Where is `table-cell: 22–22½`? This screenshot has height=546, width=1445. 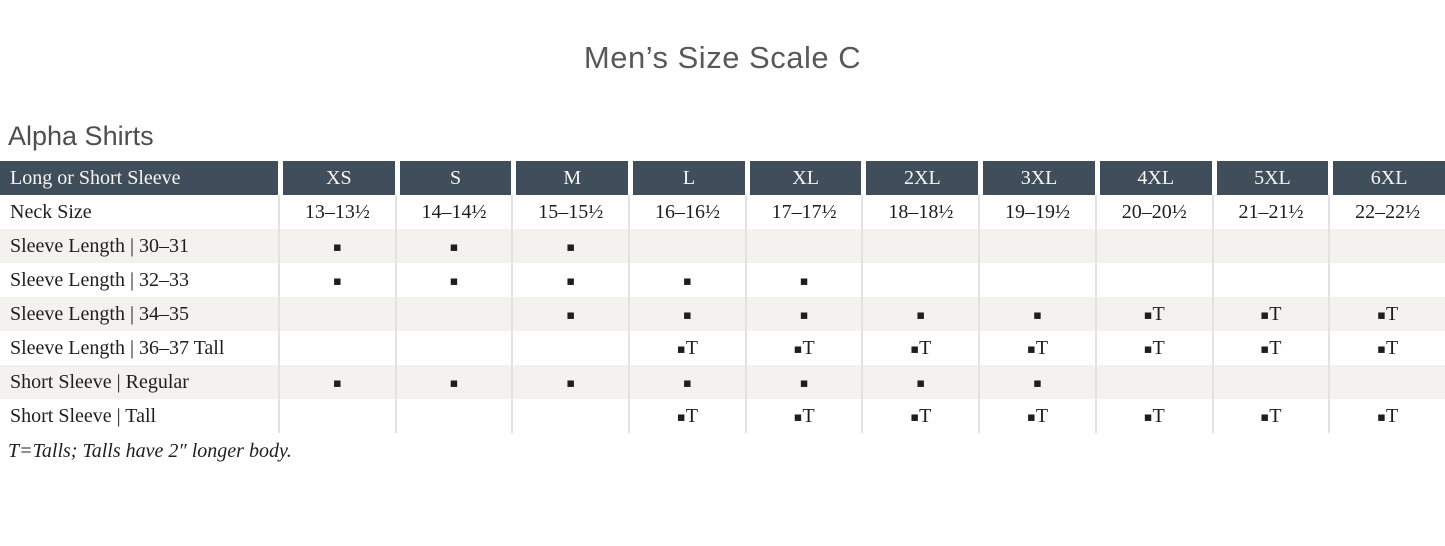
table-cell: 22–22½ is located at coordinates (1386, 212).